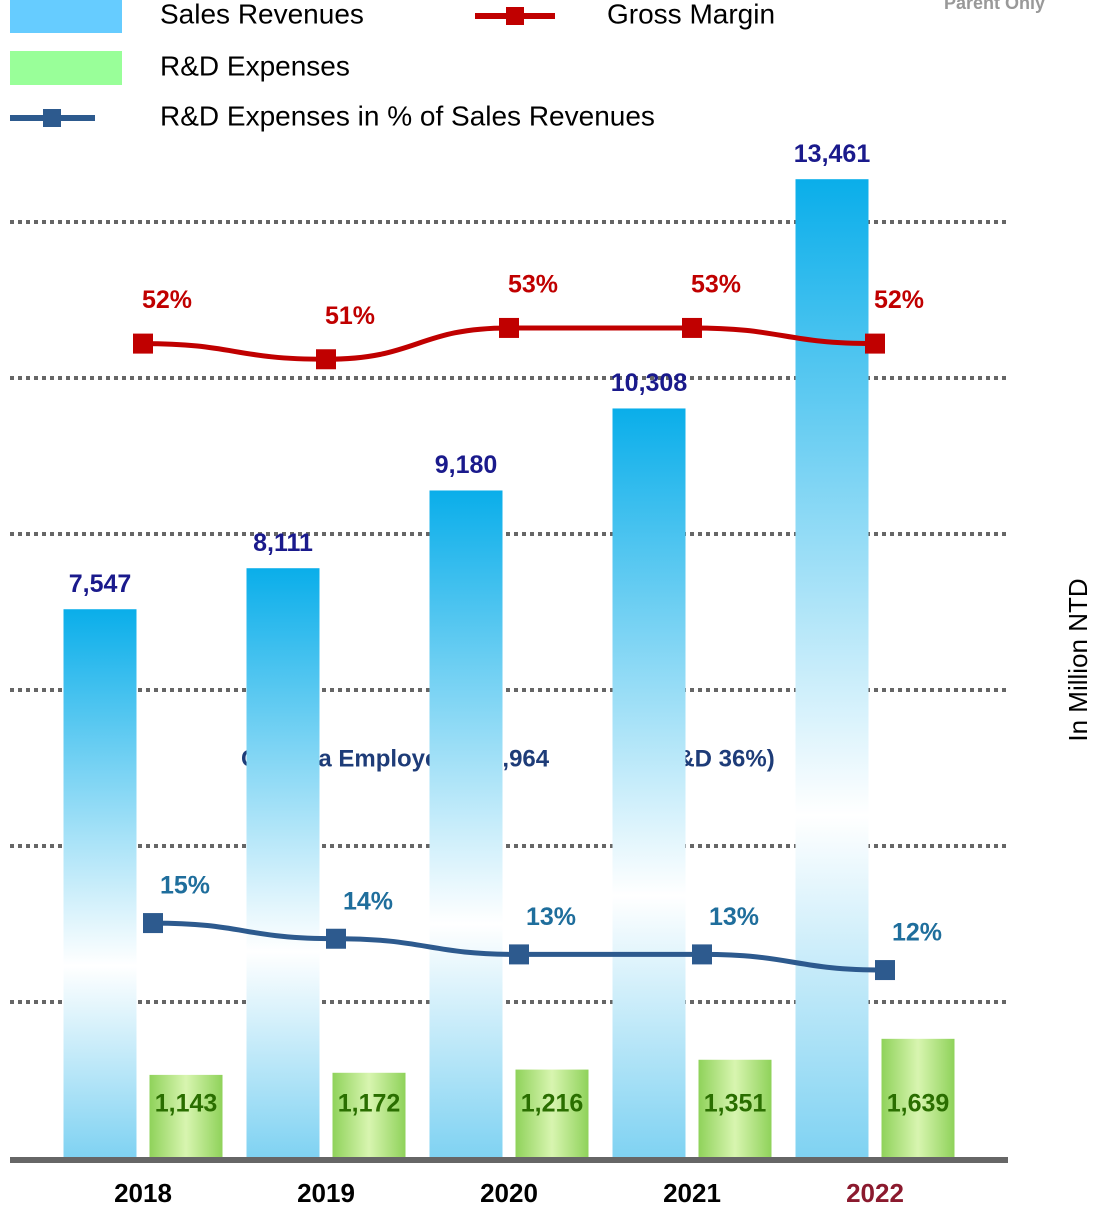 This screenshot has height=1211, width=1102. Describe the element at coordinates (185, 886) in the screenshot. I see `data-label: 15%` at that location.